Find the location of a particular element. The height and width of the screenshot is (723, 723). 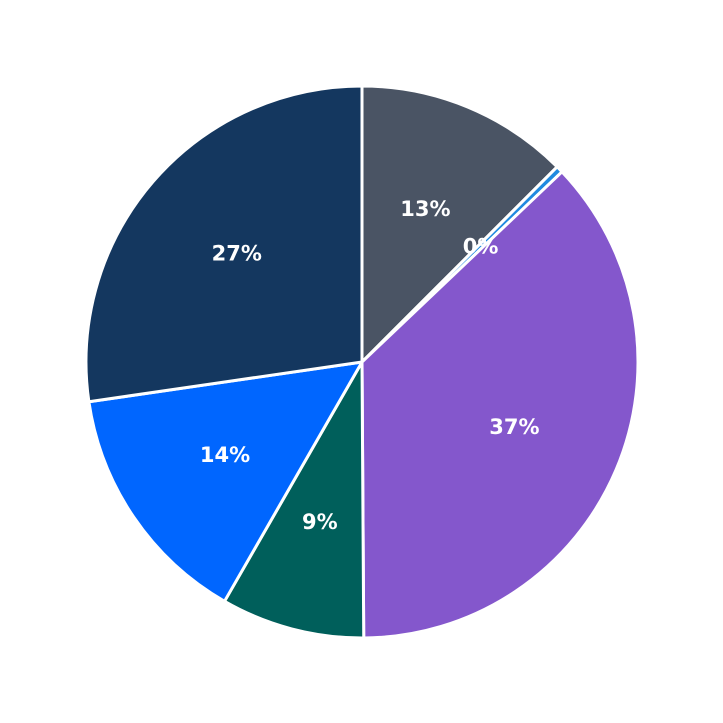

slice-label: 9% is located at coordinates (320, 522).